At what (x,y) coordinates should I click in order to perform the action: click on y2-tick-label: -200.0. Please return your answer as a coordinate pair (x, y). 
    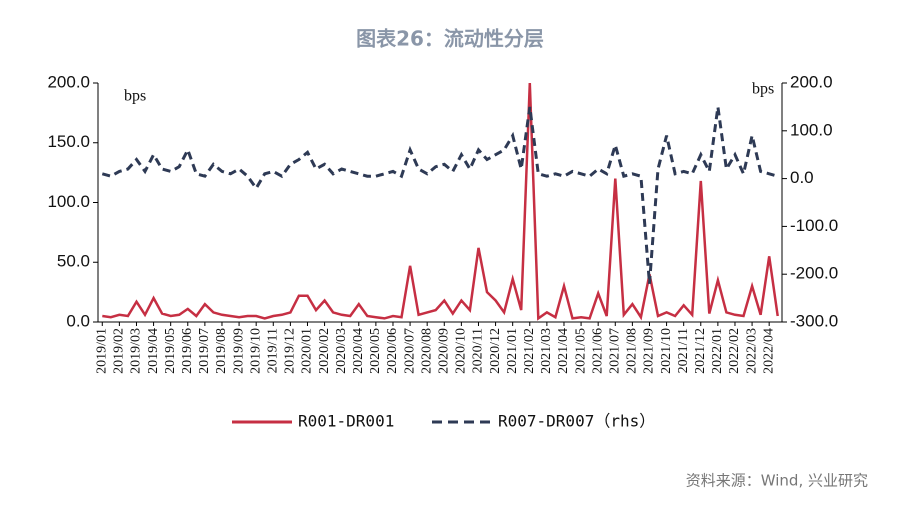
    Looking at the image, I should click on (814, 273).